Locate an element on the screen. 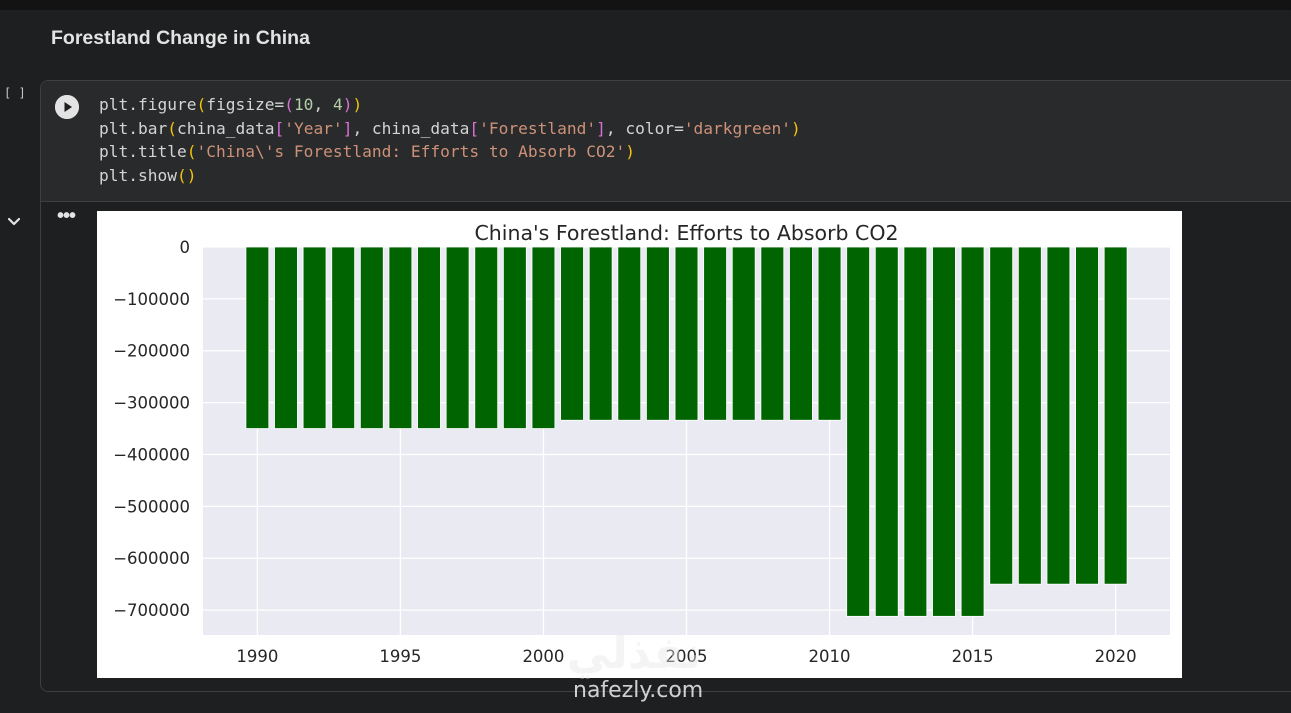 The height and width of the screenshot is (713, 1291). chevron-down-icon is located at coordinates (14, 221).